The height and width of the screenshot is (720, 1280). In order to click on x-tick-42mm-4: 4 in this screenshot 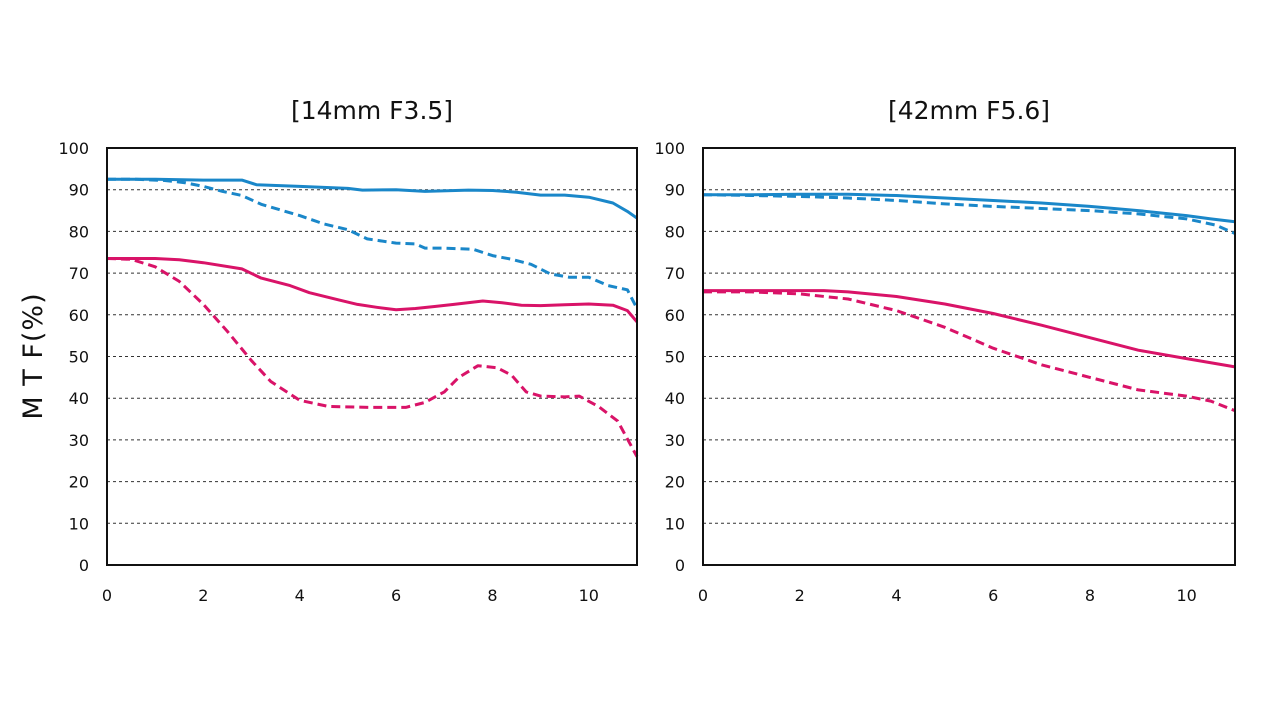, I will do `click(896, 595)`.